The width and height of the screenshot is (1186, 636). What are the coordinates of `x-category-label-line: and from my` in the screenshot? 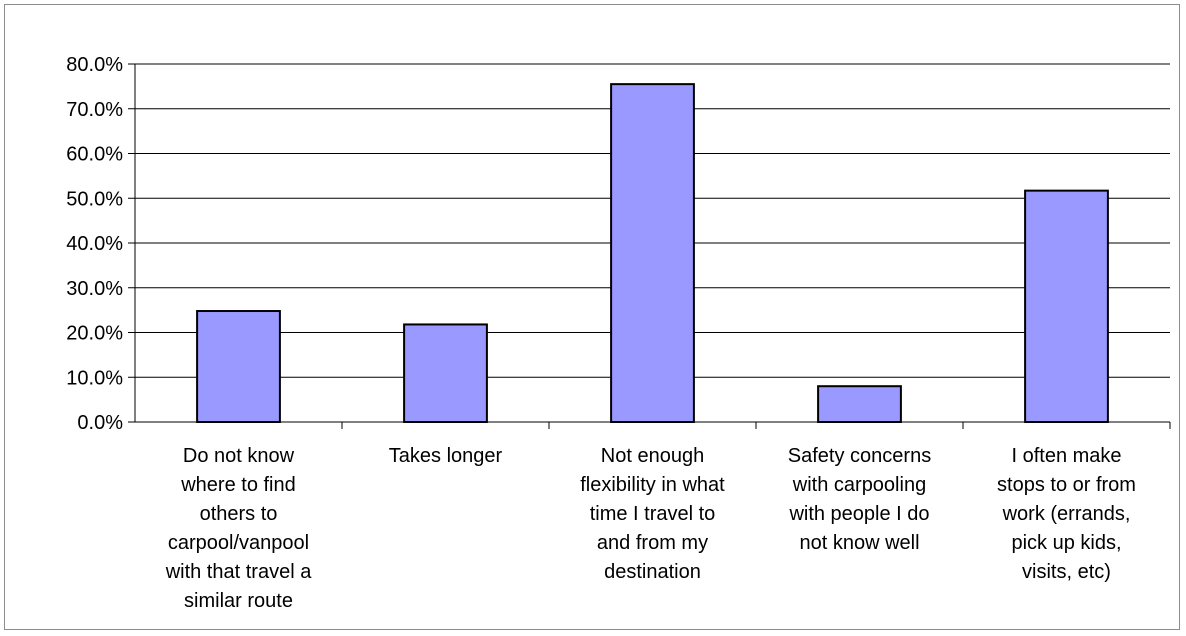 It's located at (652, 543).